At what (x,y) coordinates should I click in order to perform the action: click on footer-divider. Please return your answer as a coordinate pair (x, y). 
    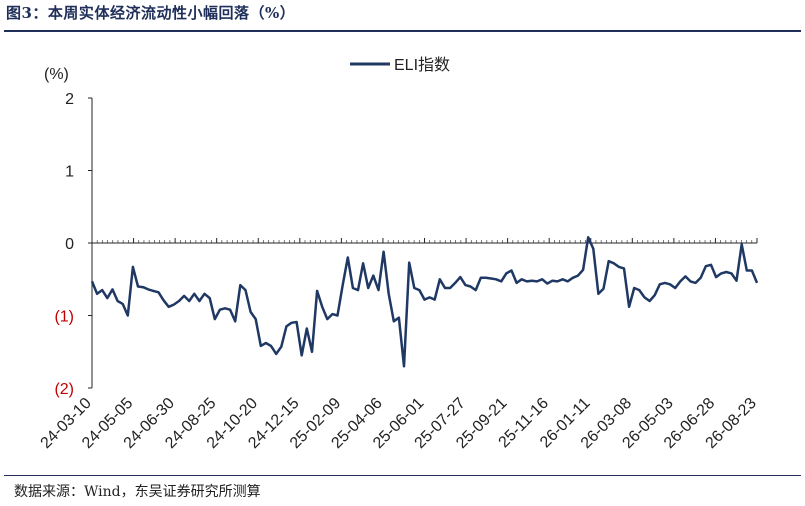
    Looking at the image, I should click on (402, 475).